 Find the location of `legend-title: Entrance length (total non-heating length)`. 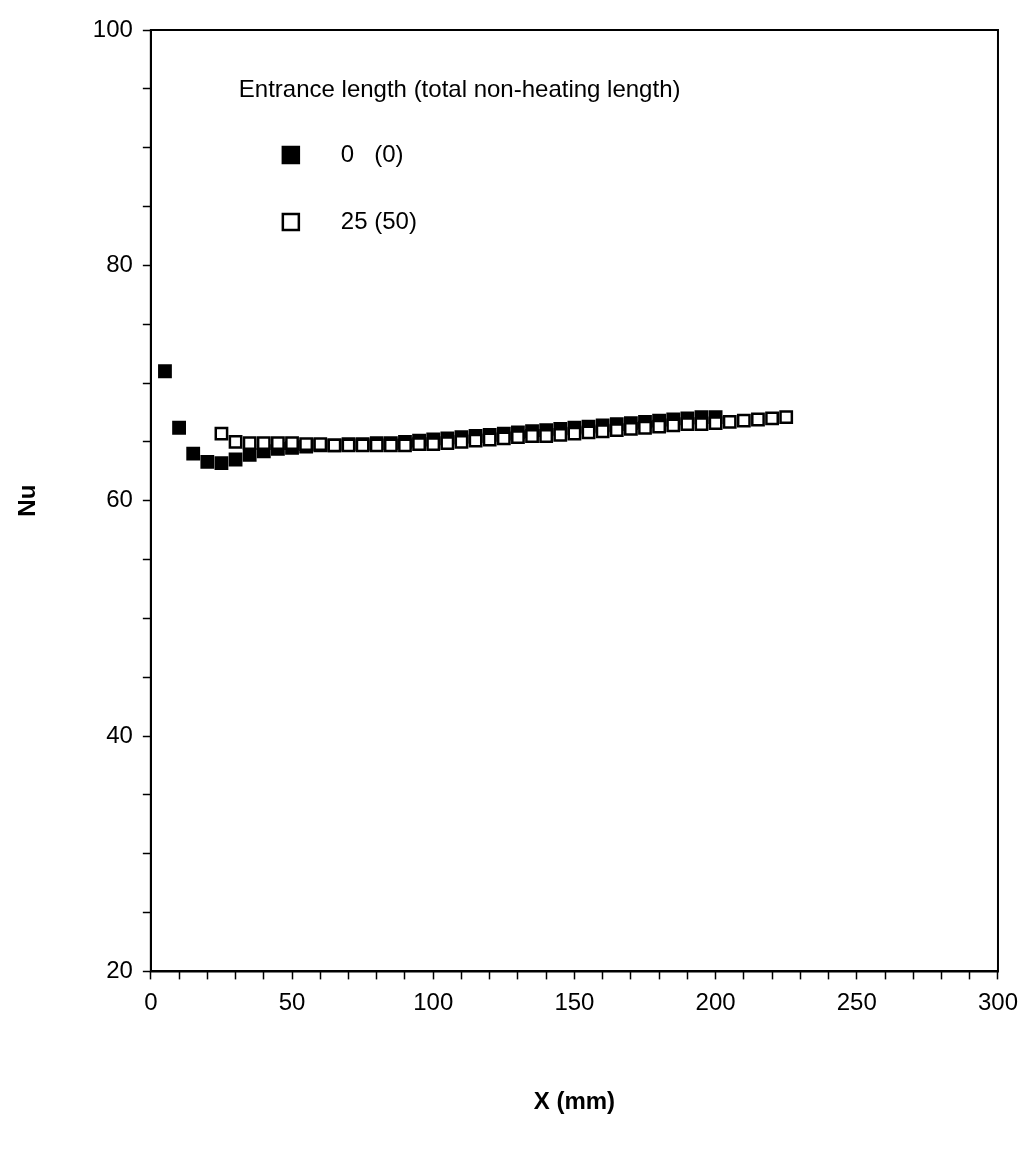

legend-title: Entrance length (total non-heating length) is located at coordinates (459, 88).